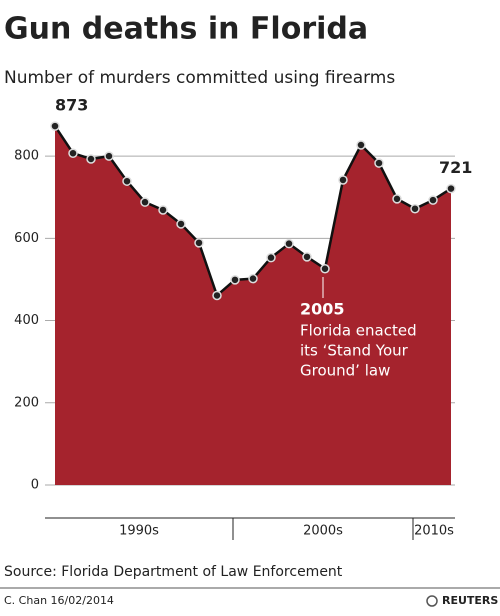 The width and height of the screenshot is (500, 616). Describe the element at coordinates (322, 309) in the screenshot. I see `annotation-title: 2005` at that location.